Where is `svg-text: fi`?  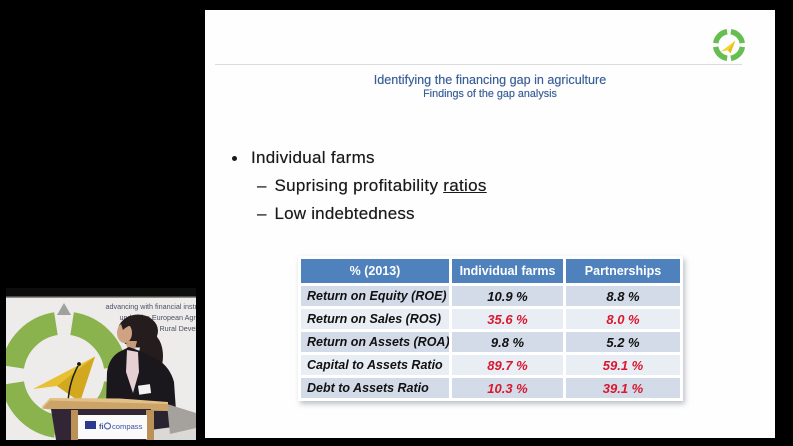
svg-text: fi is located at coordinates (101, 426).